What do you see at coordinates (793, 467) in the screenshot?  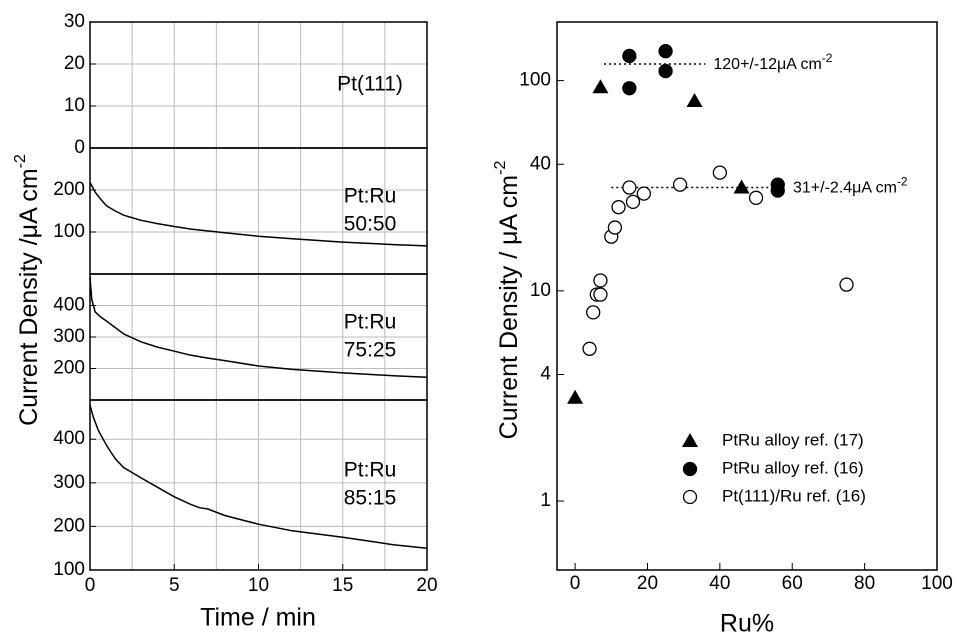 I see `legend-label: PtRu alloy ref. (16)` at bounding box center [793, 467].